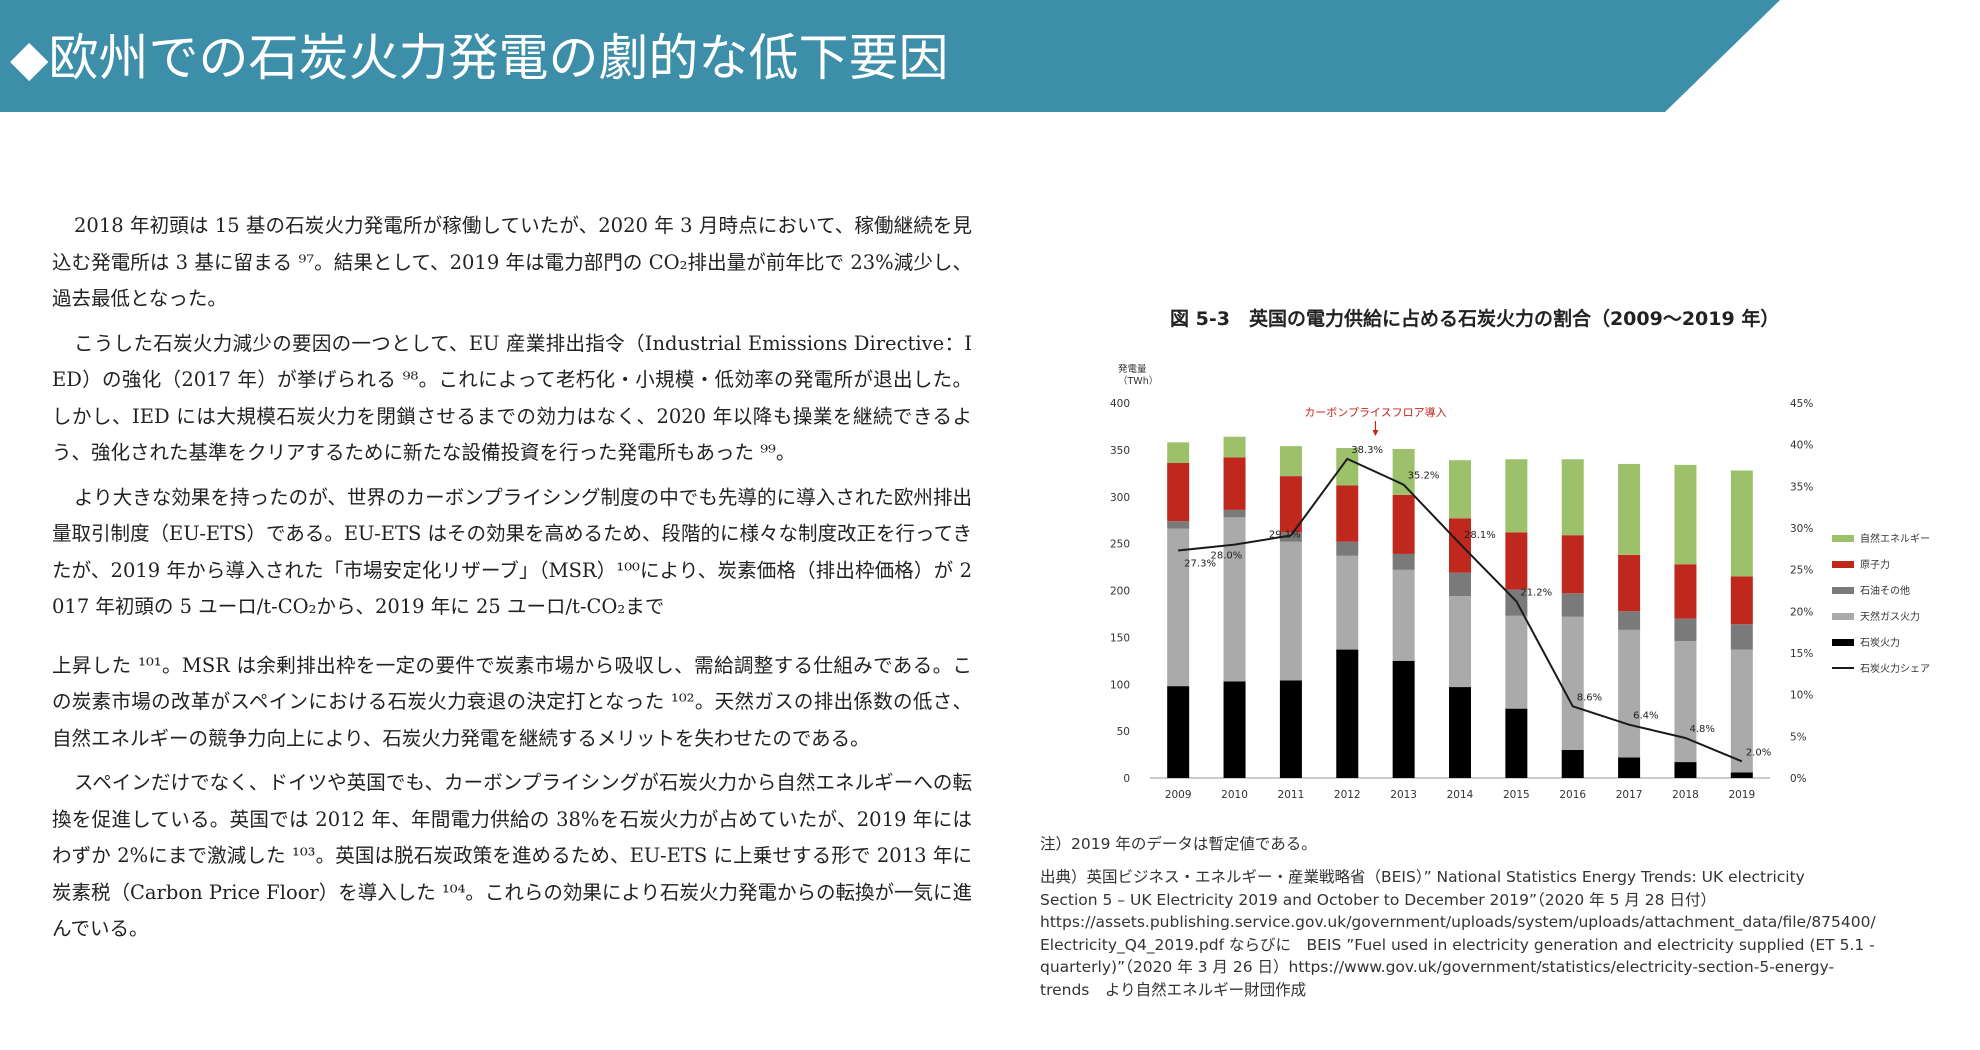  I want to click on legend-label: 原子力, so click(1875, 564).